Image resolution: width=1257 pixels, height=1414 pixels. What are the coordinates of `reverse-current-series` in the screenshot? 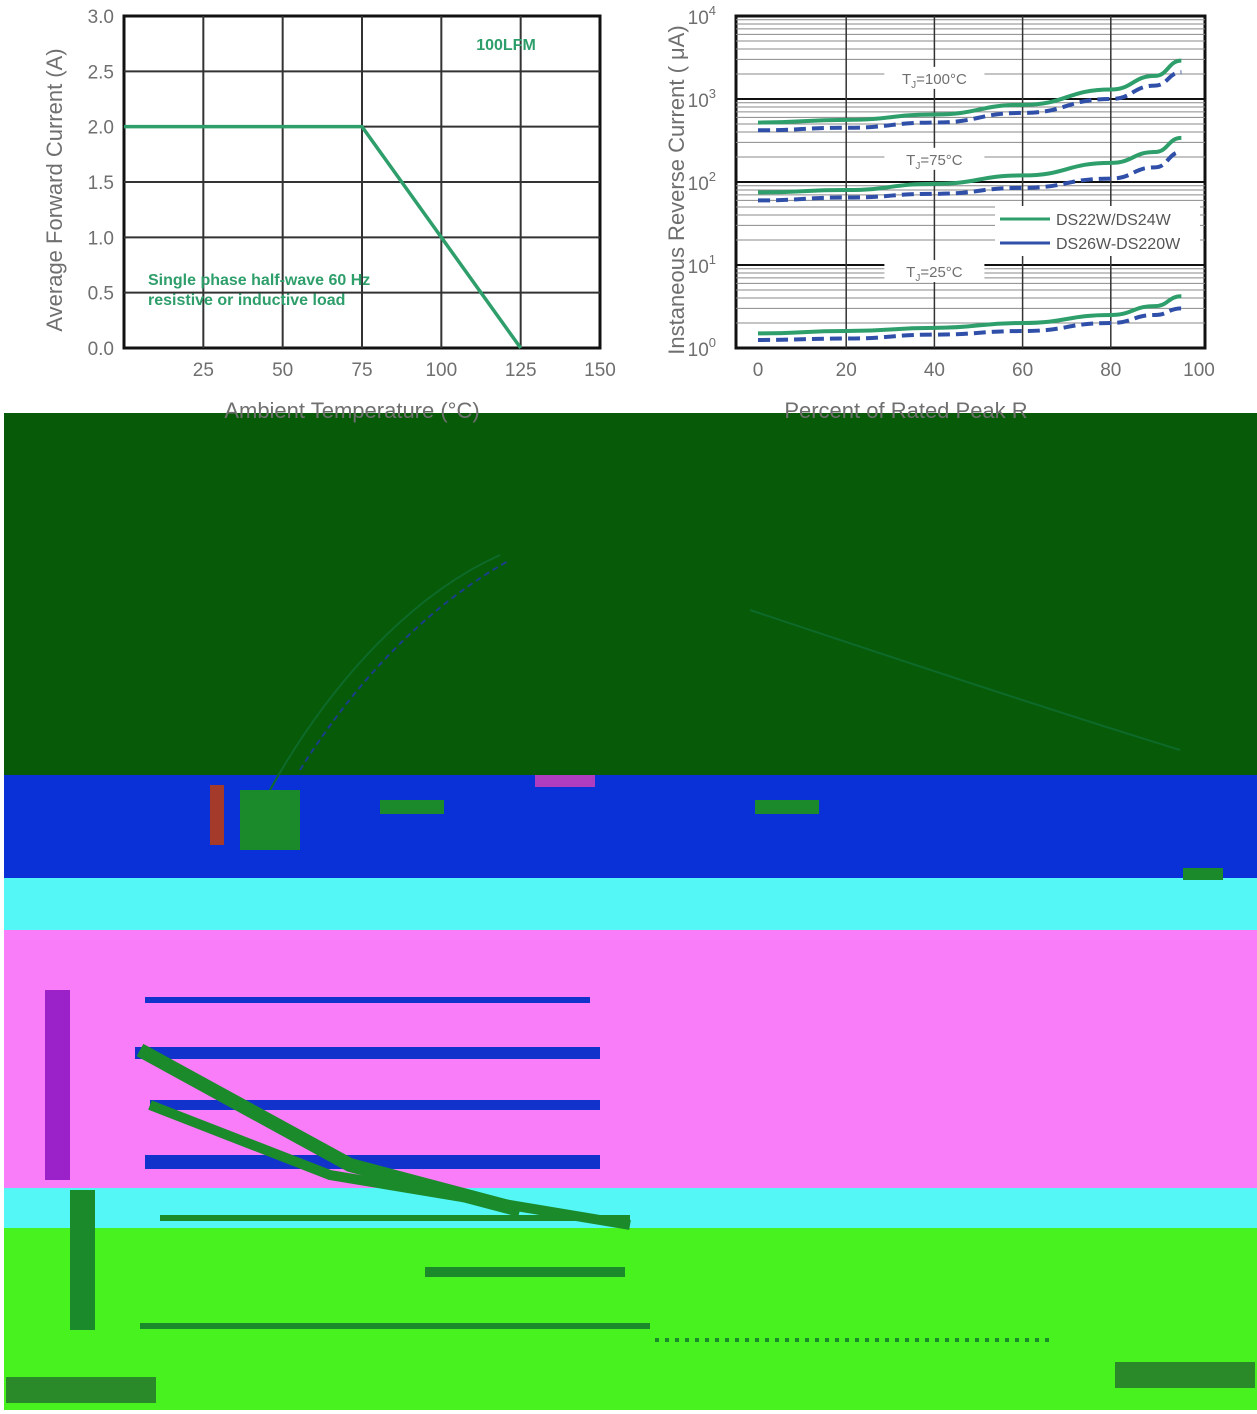 It's located at (969, 200).